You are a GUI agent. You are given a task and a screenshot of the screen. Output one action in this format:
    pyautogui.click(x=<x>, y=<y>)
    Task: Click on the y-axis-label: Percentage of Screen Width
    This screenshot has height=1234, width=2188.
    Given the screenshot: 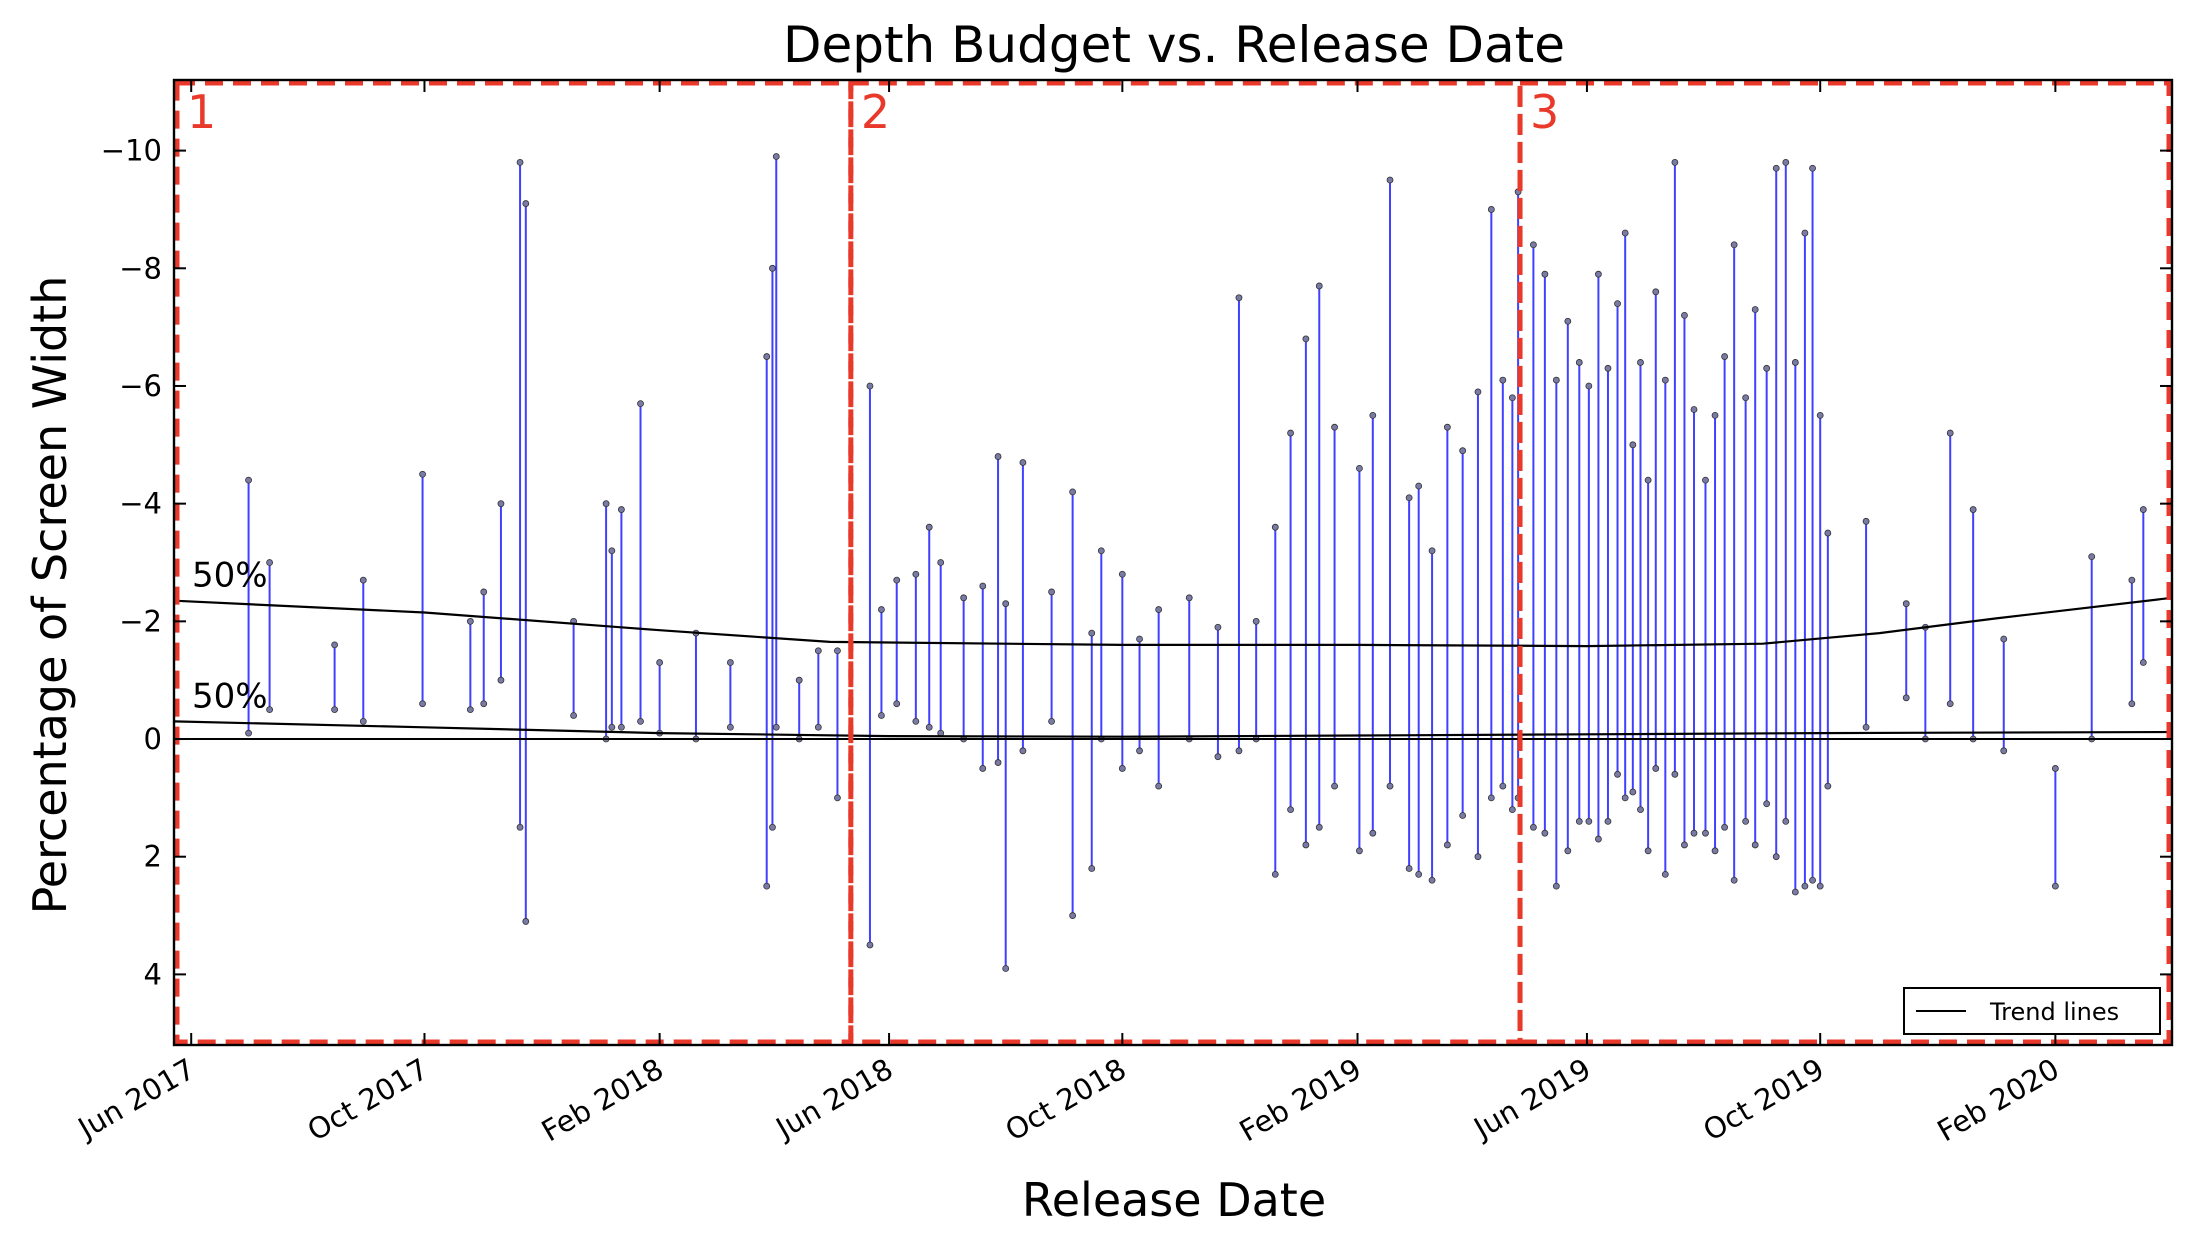 What is the action you would take?
    pyautogui.click(x=50, y=595)
    